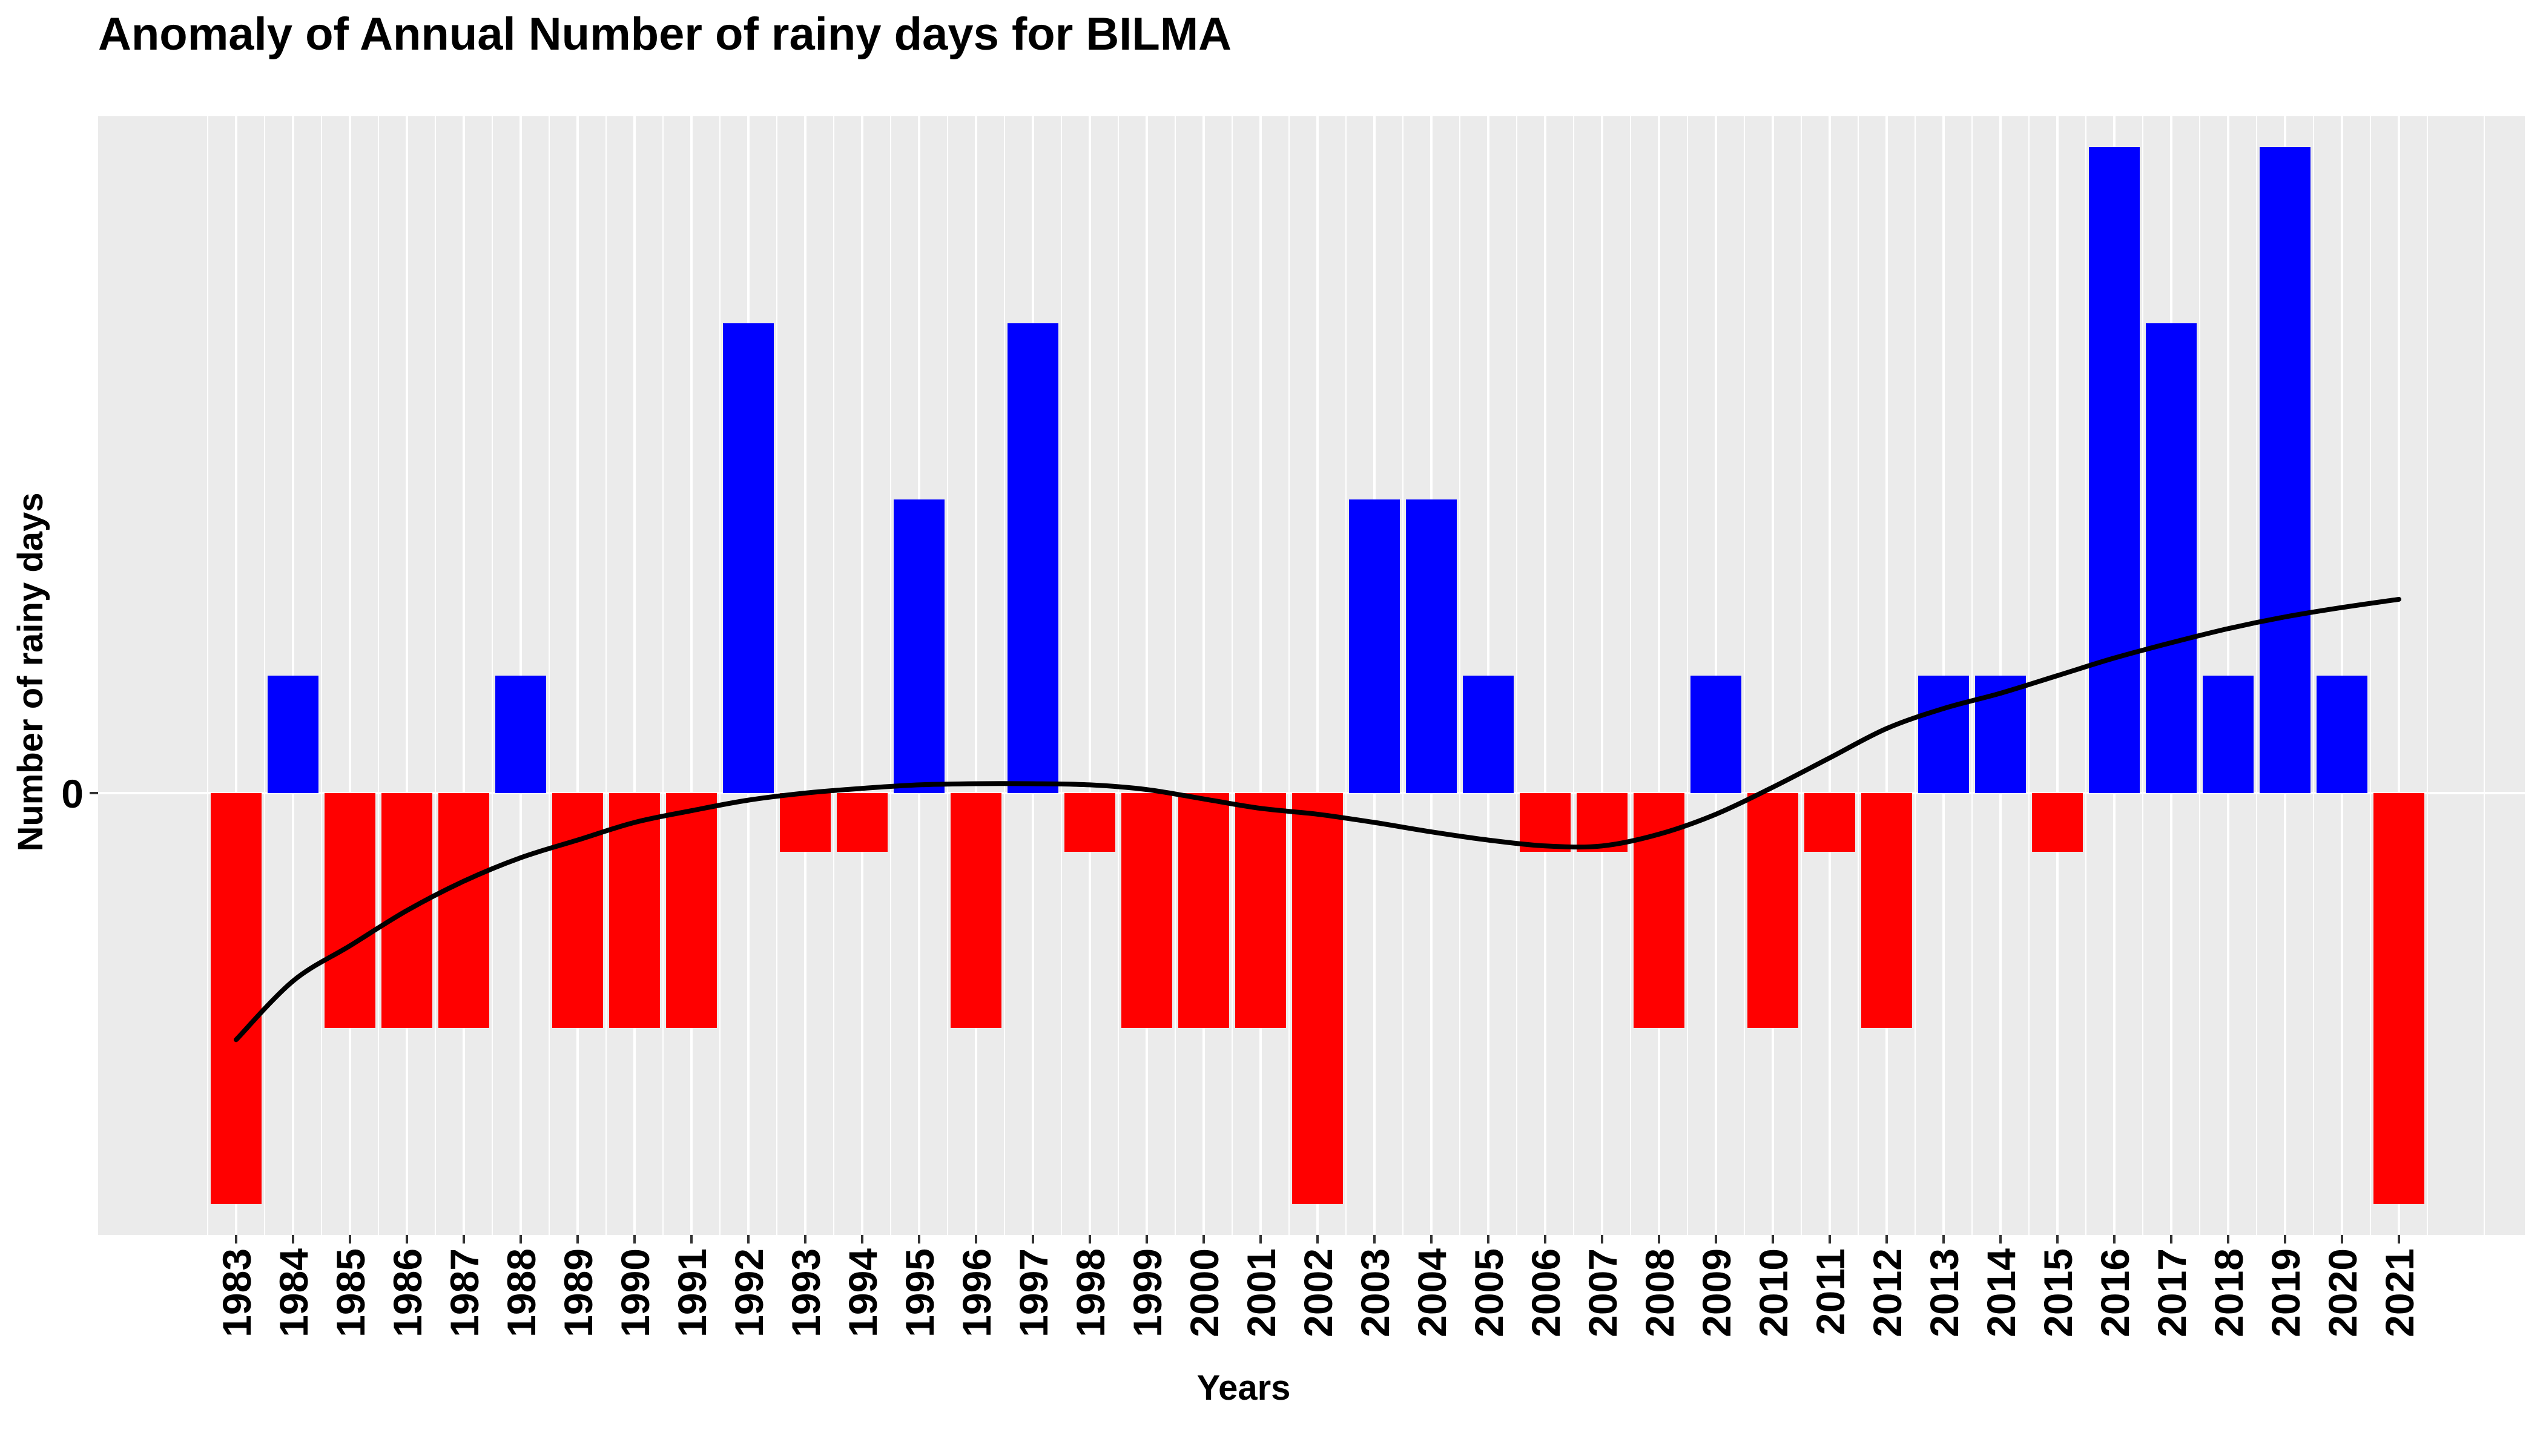  What do you see at coordinates (1888, 1292) in the screenshot?
I see `x-tick-label-2012: 2012` at bounding box center [1888, 1292].